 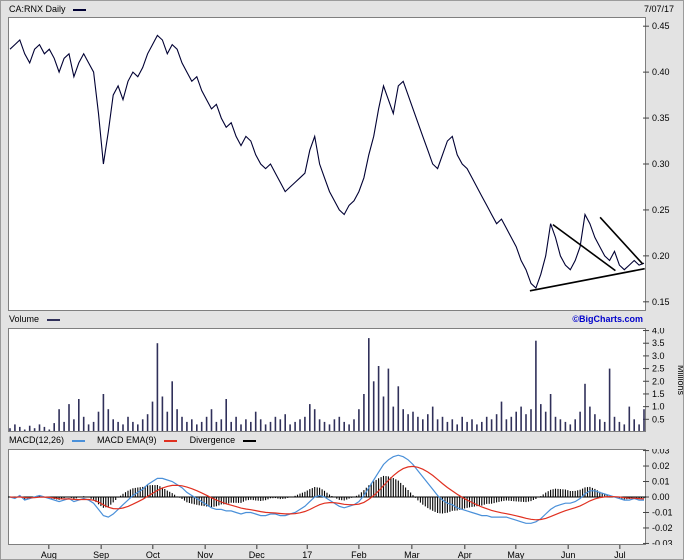 What do you see at coordinates (80, 9) in the screenshot?
I see `price-legend-swatch` at bounding box center [80, 9].